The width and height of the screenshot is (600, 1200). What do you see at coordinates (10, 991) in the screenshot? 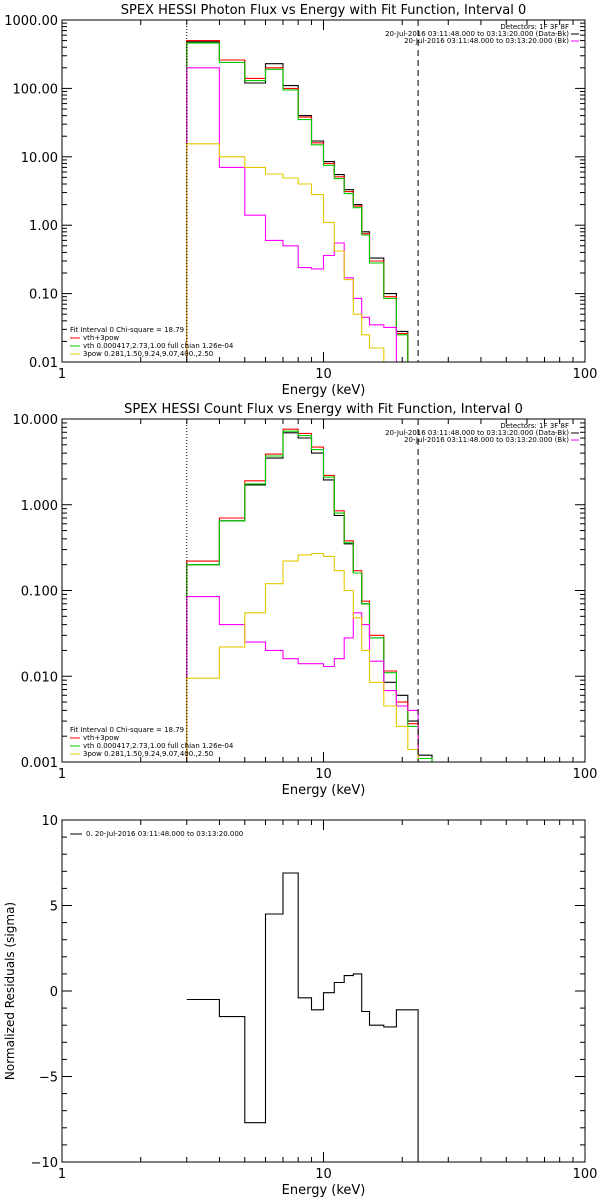
I see `y-axis-label: Normalized Residuals (sigma)` at bounding box center [10, 991].